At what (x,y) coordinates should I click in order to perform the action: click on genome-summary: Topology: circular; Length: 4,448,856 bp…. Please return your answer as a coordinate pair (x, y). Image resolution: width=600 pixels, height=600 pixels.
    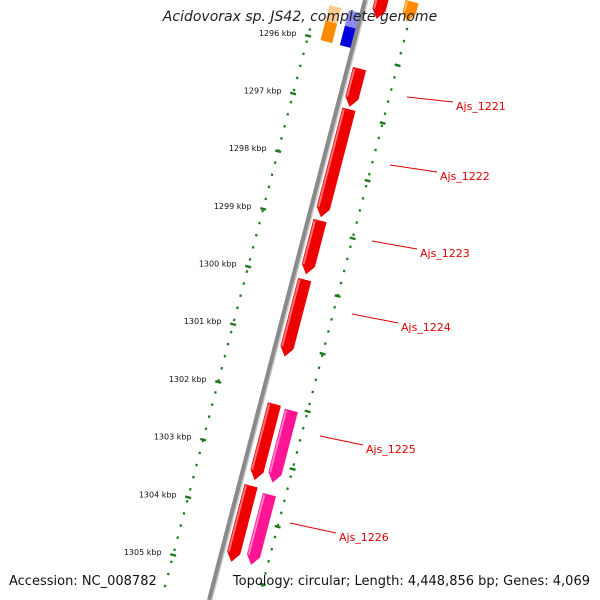
    Looking at the image, I should click on (411, 581).